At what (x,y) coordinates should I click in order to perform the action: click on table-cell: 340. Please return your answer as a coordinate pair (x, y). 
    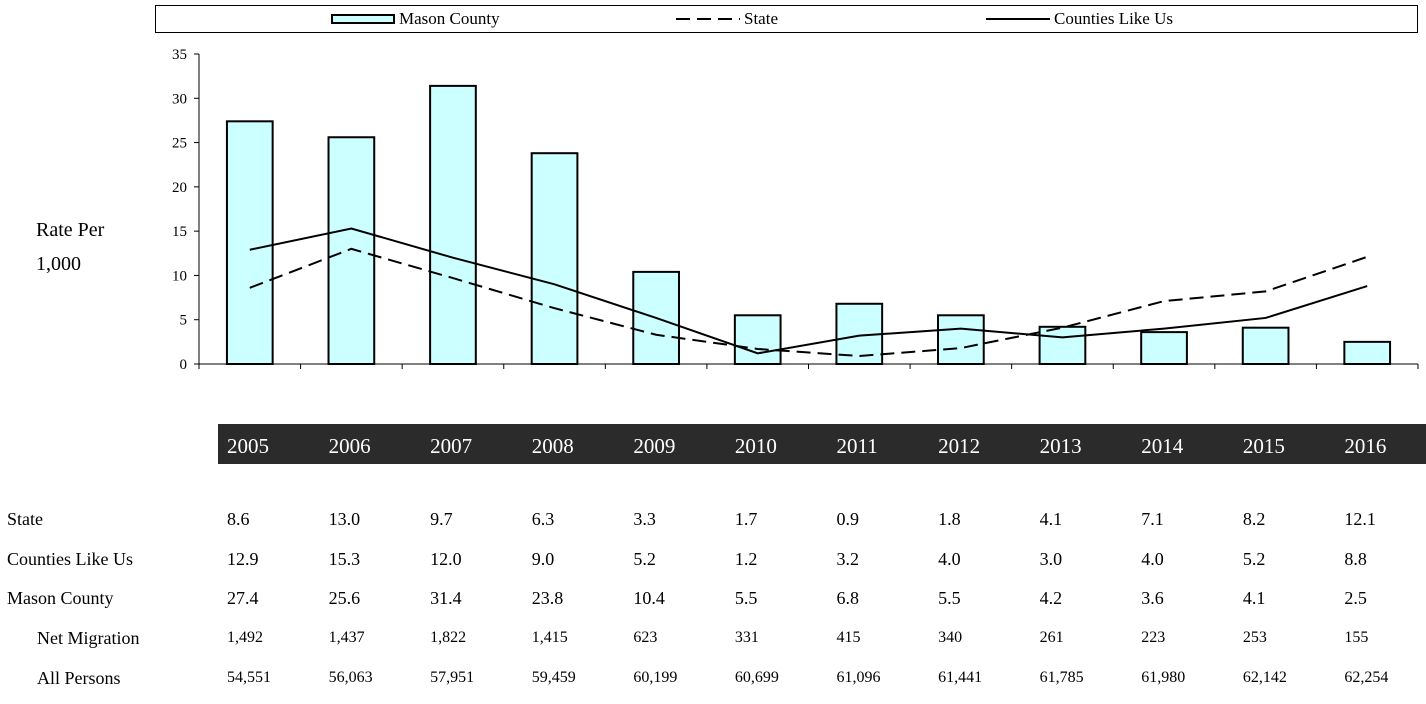
    Looking at the image, I should click on (950, 637).